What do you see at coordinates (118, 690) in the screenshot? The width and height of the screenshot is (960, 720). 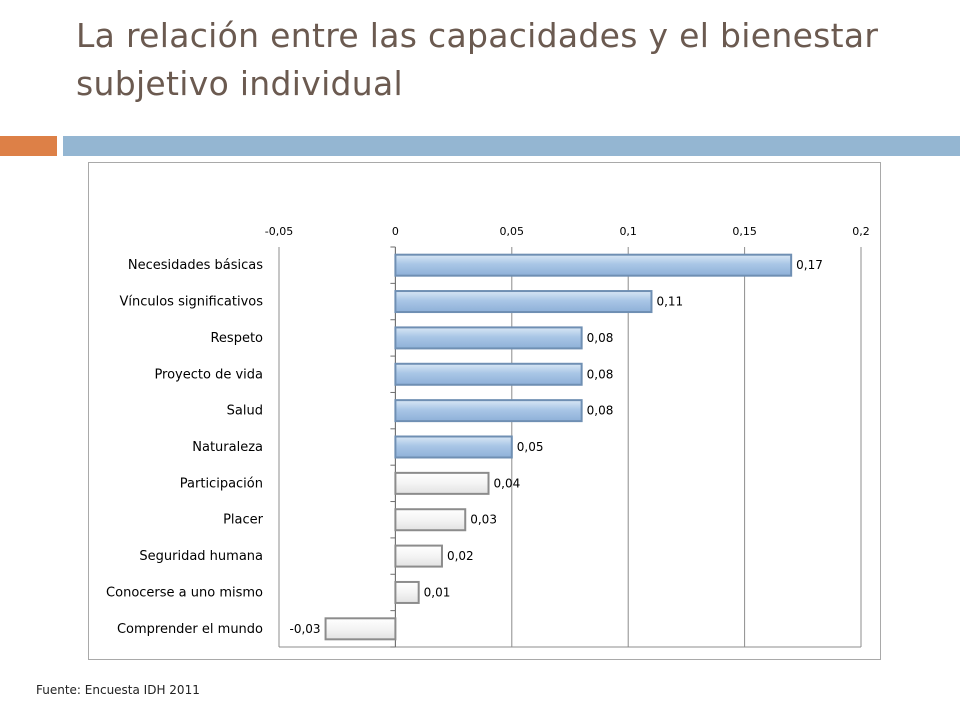 I see `source-note: Fuente: Encuesta IDH 2011` at bounding box center [118, 690].